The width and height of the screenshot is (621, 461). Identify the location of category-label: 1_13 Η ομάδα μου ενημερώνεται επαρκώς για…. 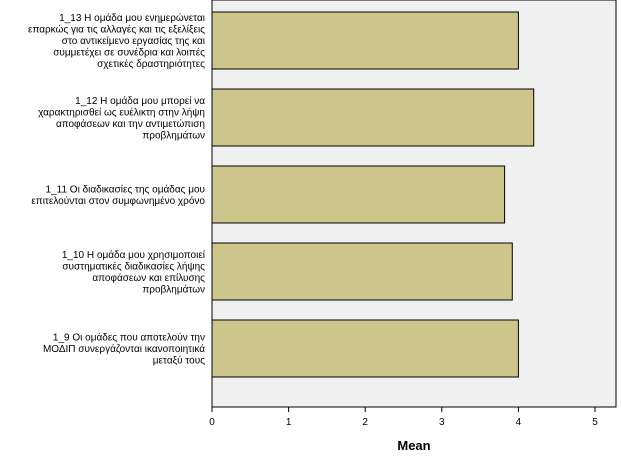
(116, 41).